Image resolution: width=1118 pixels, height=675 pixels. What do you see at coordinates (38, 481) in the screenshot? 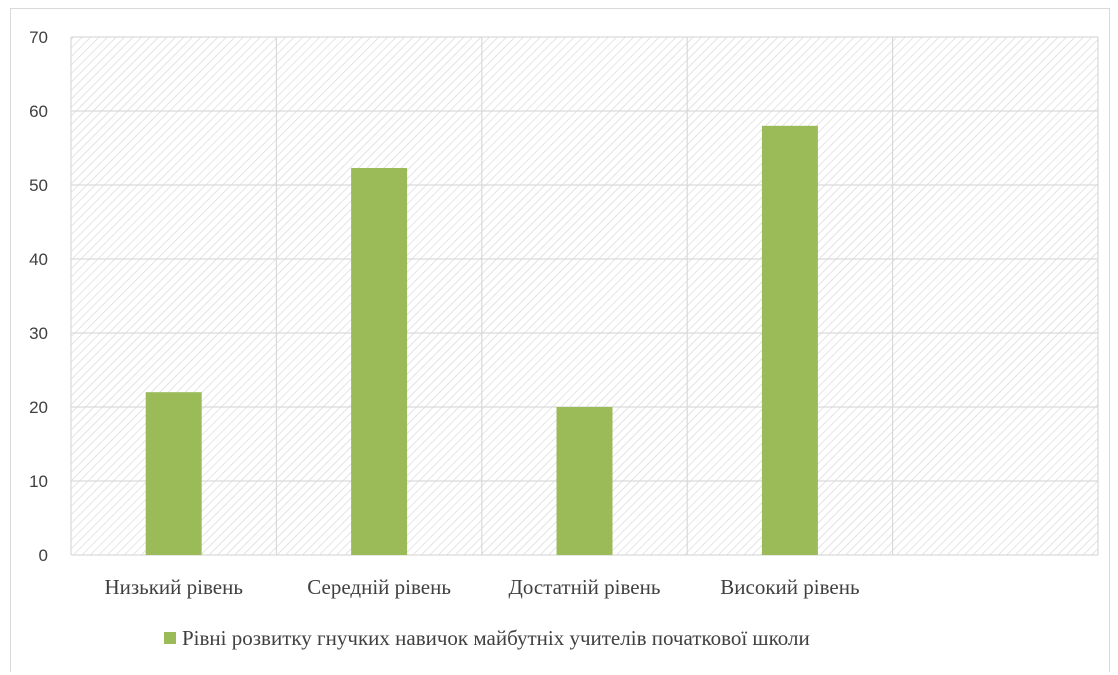
I see `y-tick-label: 10` at bounding box center [38, 481].